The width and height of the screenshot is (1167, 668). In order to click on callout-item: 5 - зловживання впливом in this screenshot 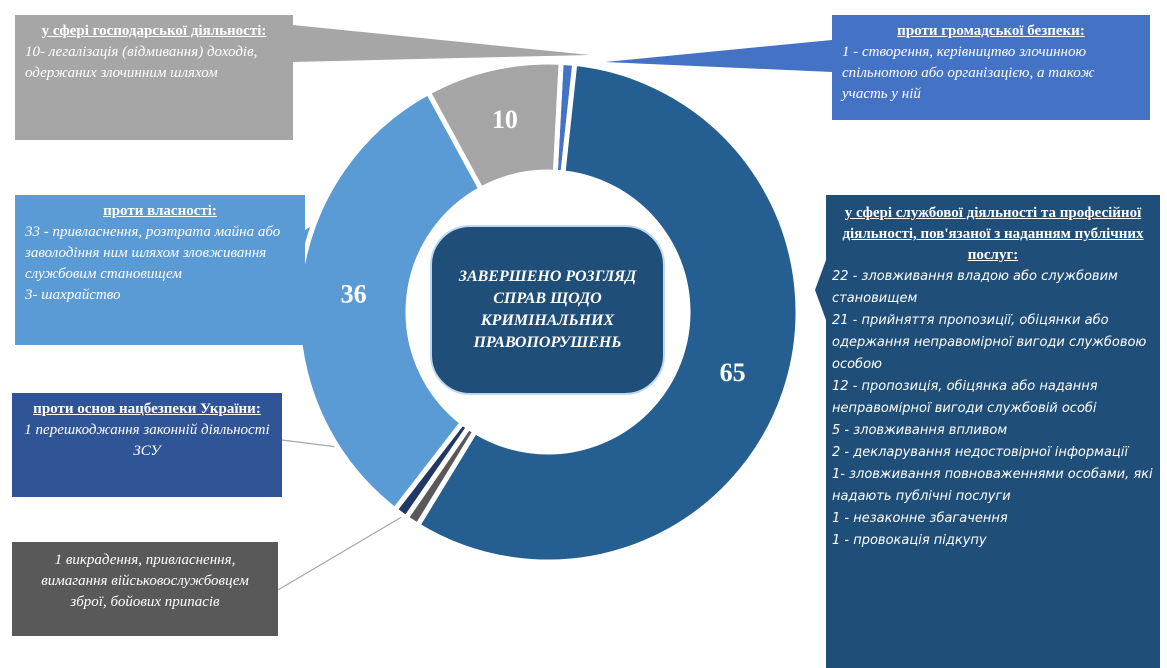, I will do `click(920, 430)`.